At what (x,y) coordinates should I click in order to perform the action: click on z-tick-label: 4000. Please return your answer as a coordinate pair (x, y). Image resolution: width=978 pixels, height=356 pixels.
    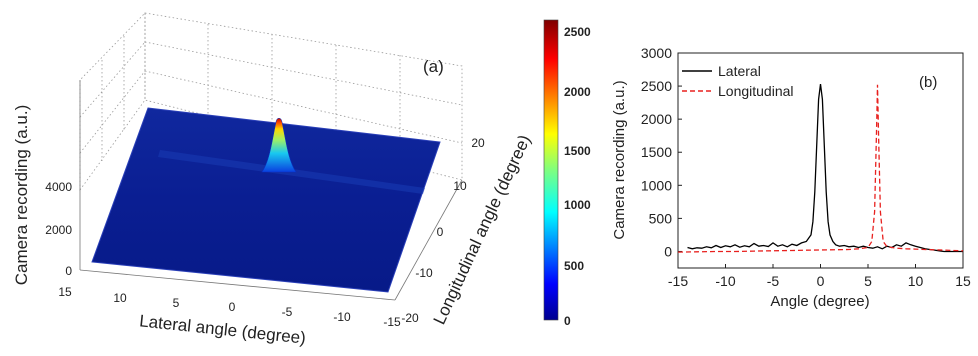
    Looking at the image, I should click on (58, 187).